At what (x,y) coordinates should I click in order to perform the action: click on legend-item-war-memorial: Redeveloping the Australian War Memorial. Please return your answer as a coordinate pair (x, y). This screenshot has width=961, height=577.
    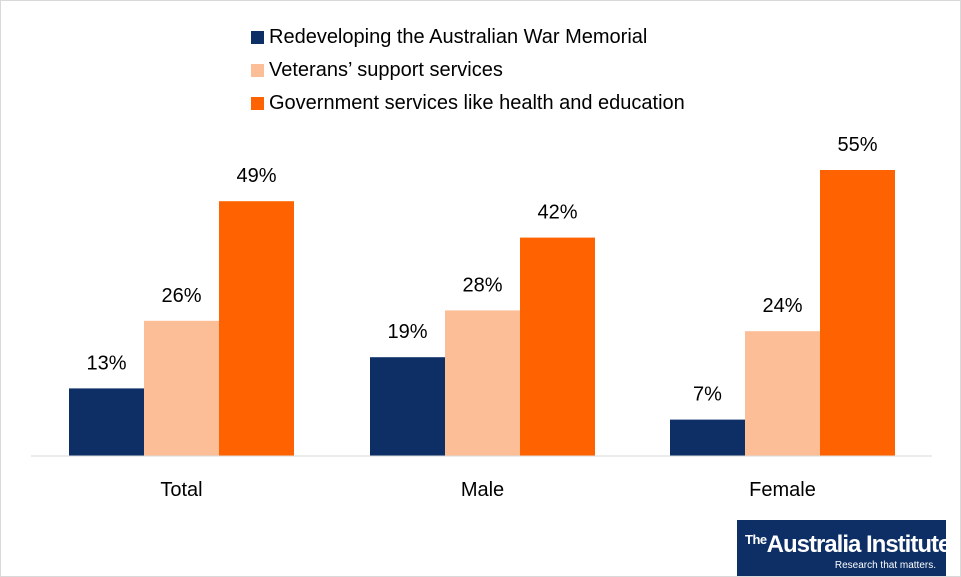
    Looking at the image, I should click on (468, 37).